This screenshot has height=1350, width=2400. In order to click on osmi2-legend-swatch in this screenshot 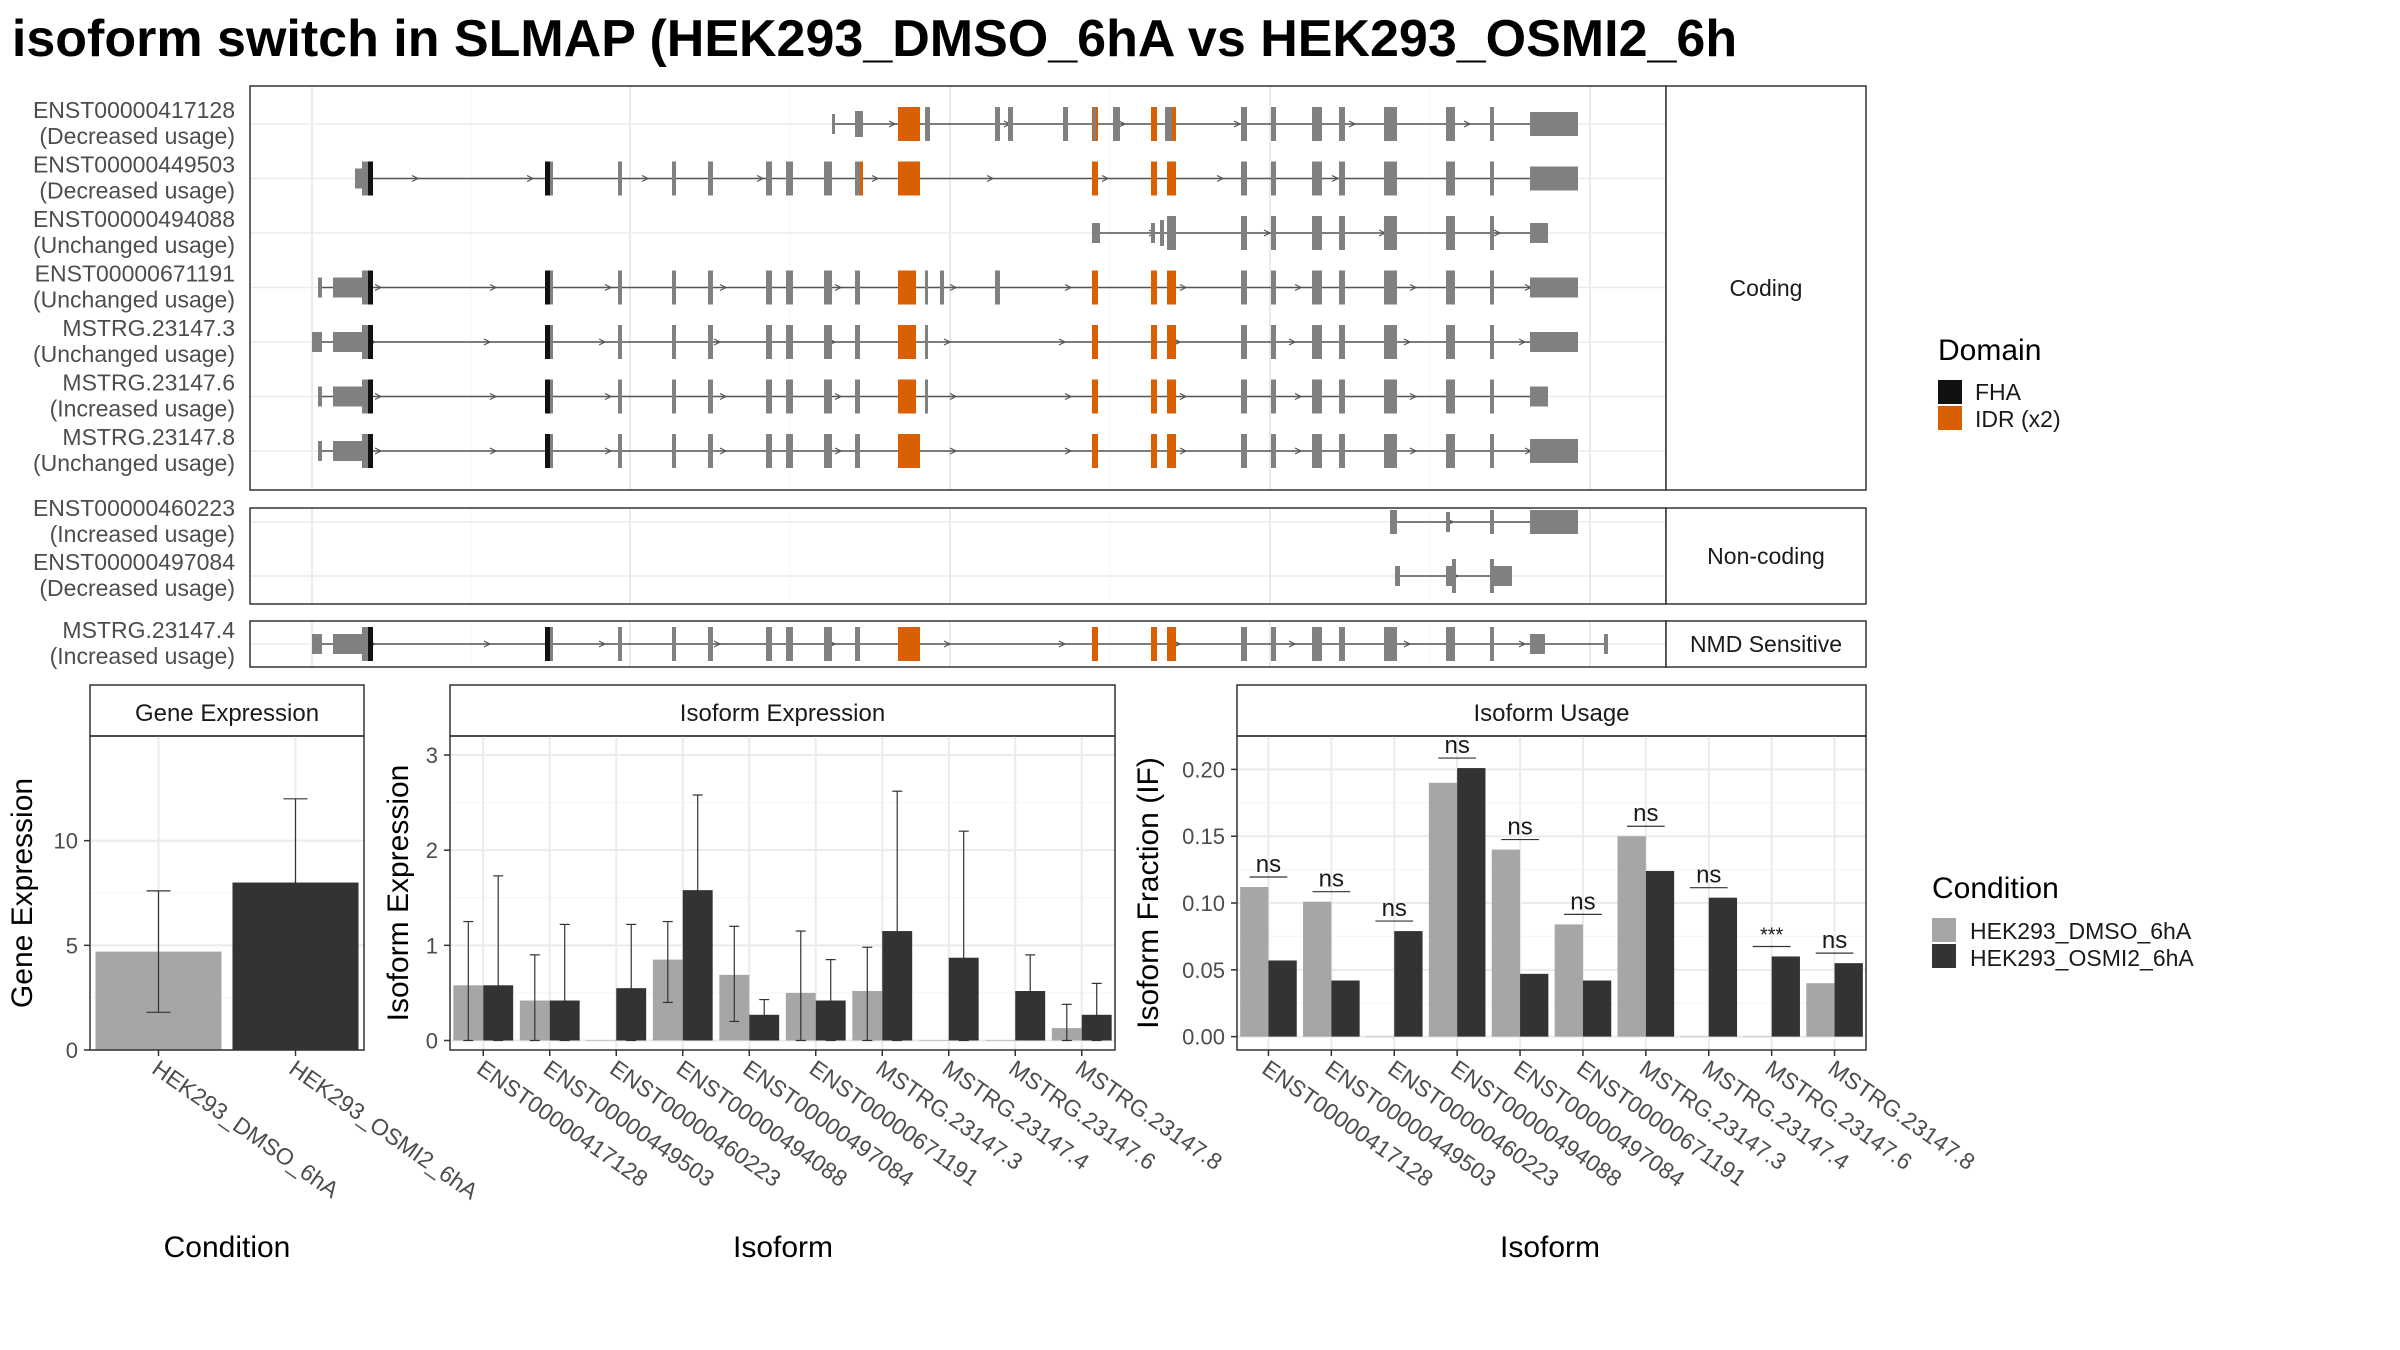, I will do `click(1944, 956)`.